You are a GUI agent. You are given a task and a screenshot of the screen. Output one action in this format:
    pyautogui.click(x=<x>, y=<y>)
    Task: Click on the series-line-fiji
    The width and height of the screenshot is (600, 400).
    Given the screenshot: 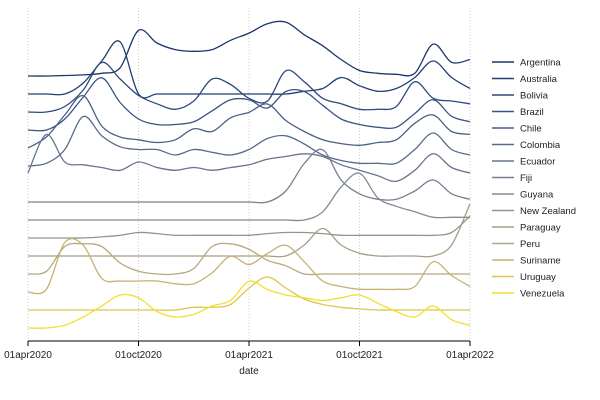 What is the action you would take?
    pyautogui.click(x=249, y=176)
    